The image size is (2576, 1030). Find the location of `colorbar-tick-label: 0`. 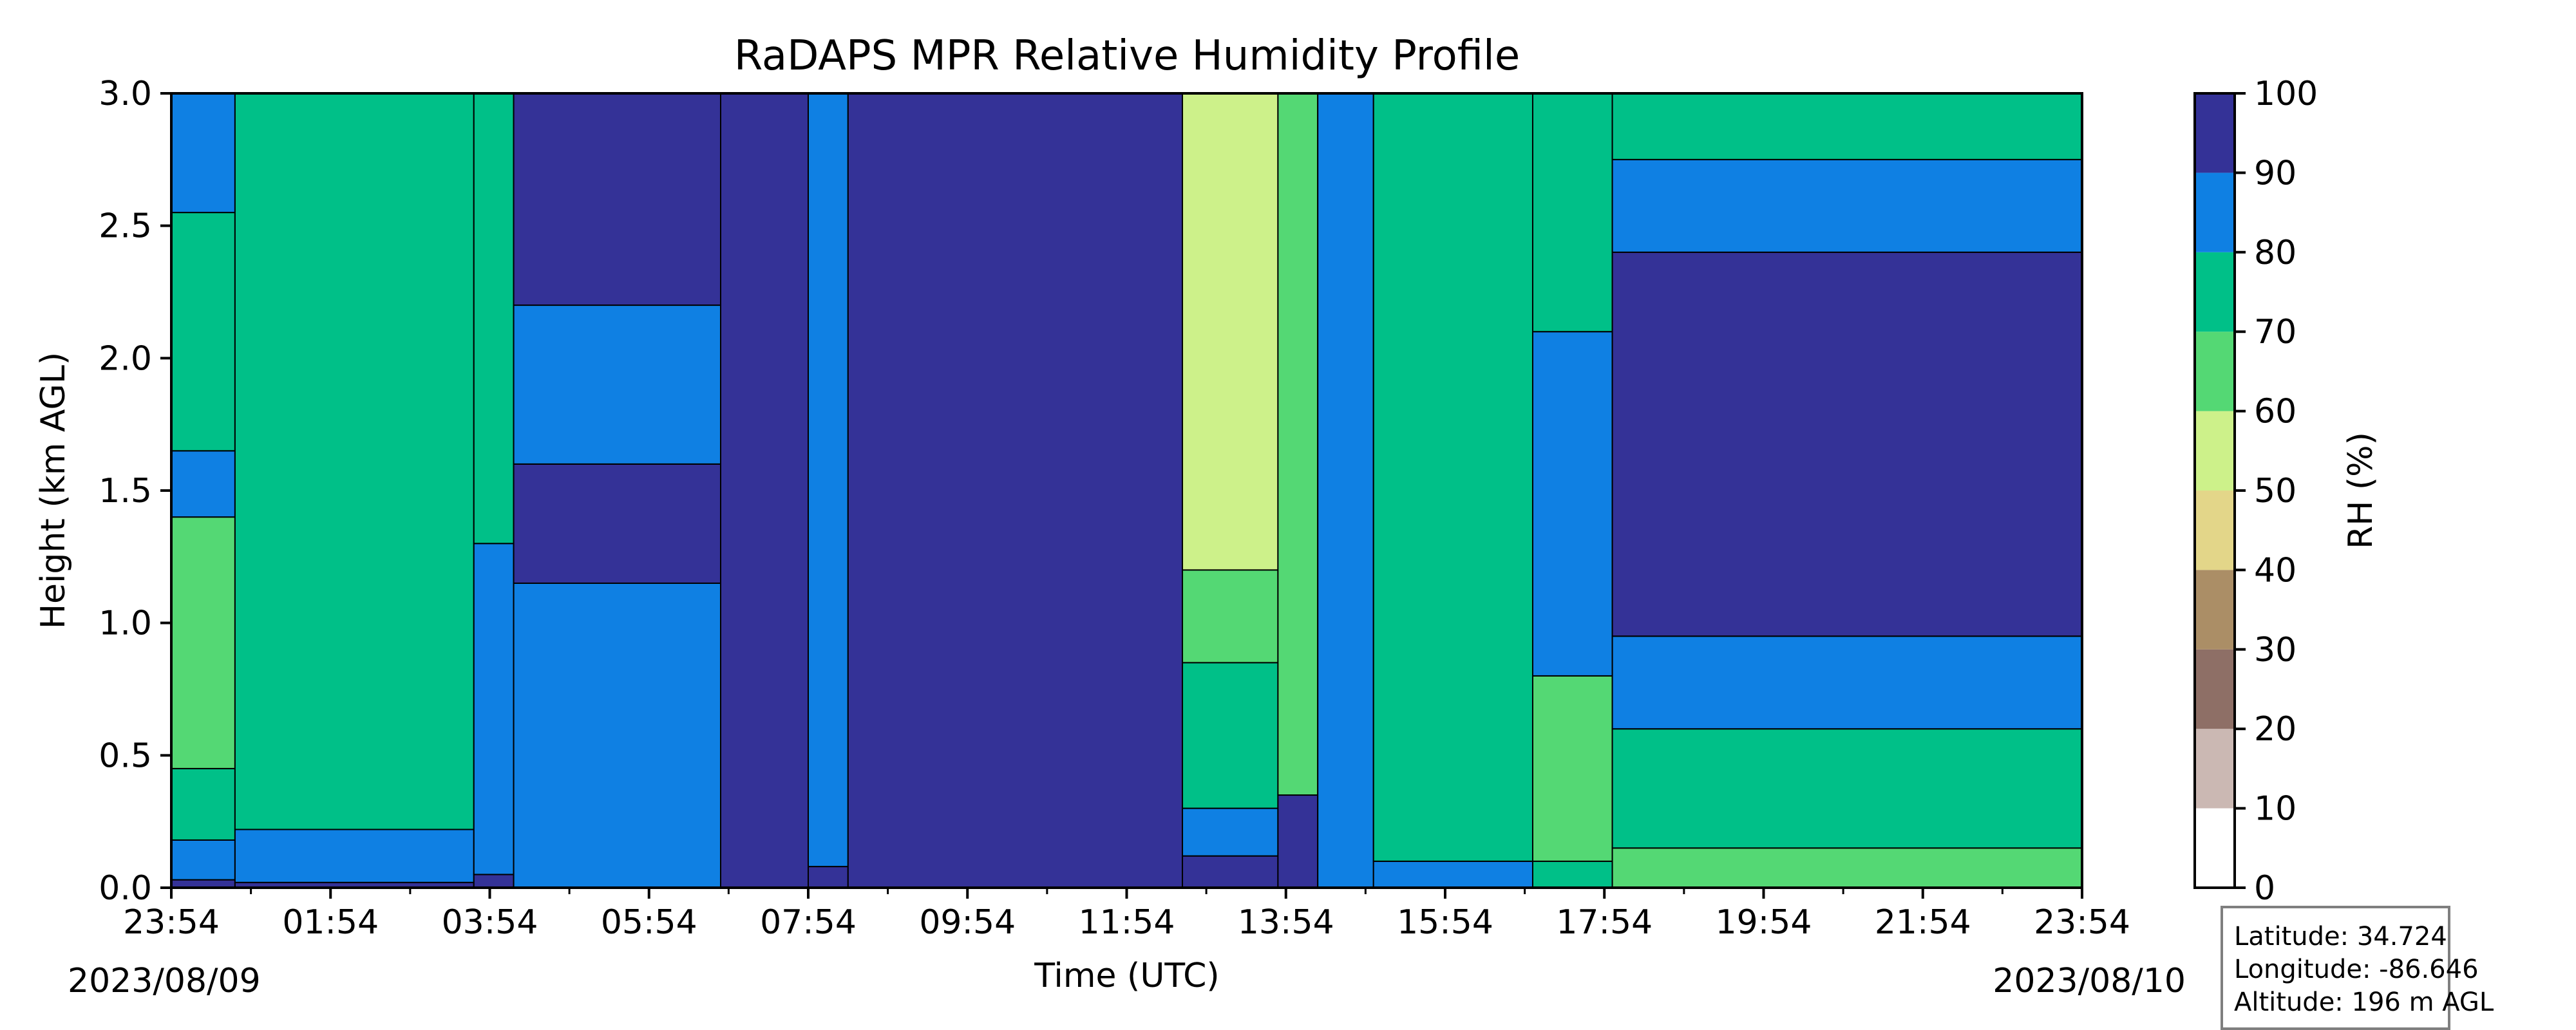

colorbar-tick-label: 0 is located at coordinates (2264, 889).